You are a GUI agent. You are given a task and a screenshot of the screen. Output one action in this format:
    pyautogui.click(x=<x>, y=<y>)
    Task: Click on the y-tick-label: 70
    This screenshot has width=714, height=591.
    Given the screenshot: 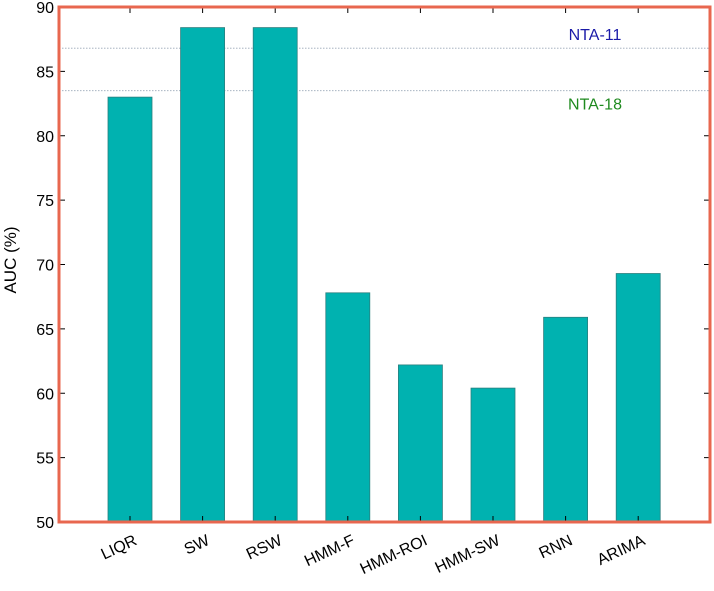 What is the action you would take?
    pyautogui.click(x=45, y=266)
    